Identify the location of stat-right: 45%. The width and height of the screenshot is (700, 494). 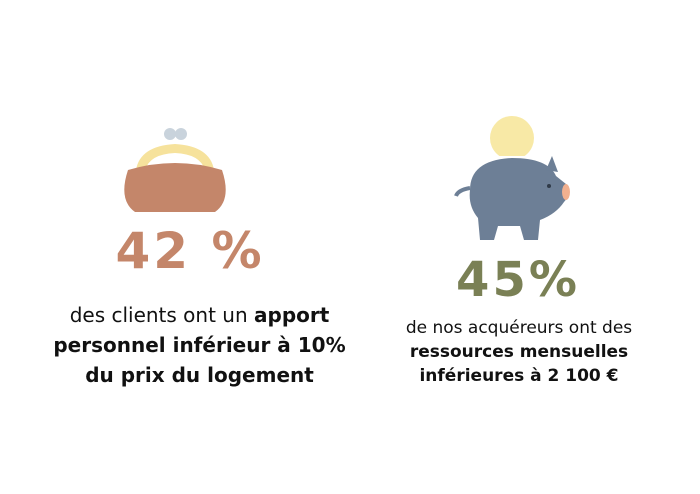
(518, 280).